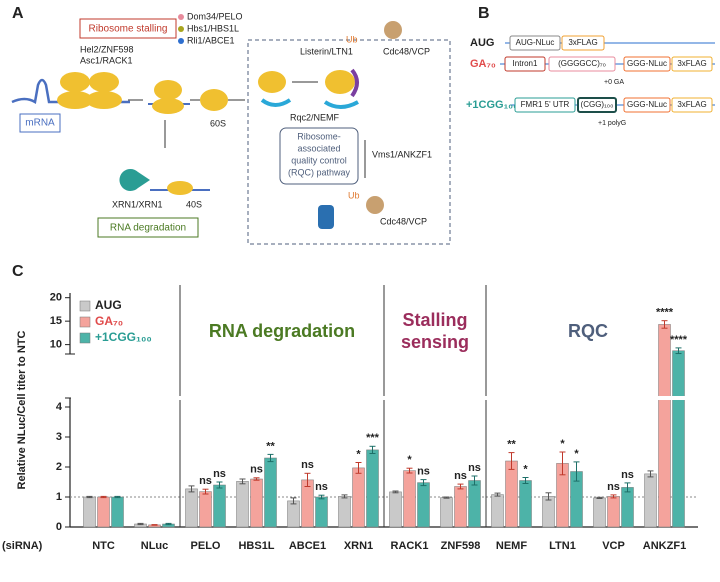 This screenshot has height=582, width=720. Describe the element at coordinates (597, 104) in the screenshot. I see `part-label: (CGG)₁₀₀` at that location.